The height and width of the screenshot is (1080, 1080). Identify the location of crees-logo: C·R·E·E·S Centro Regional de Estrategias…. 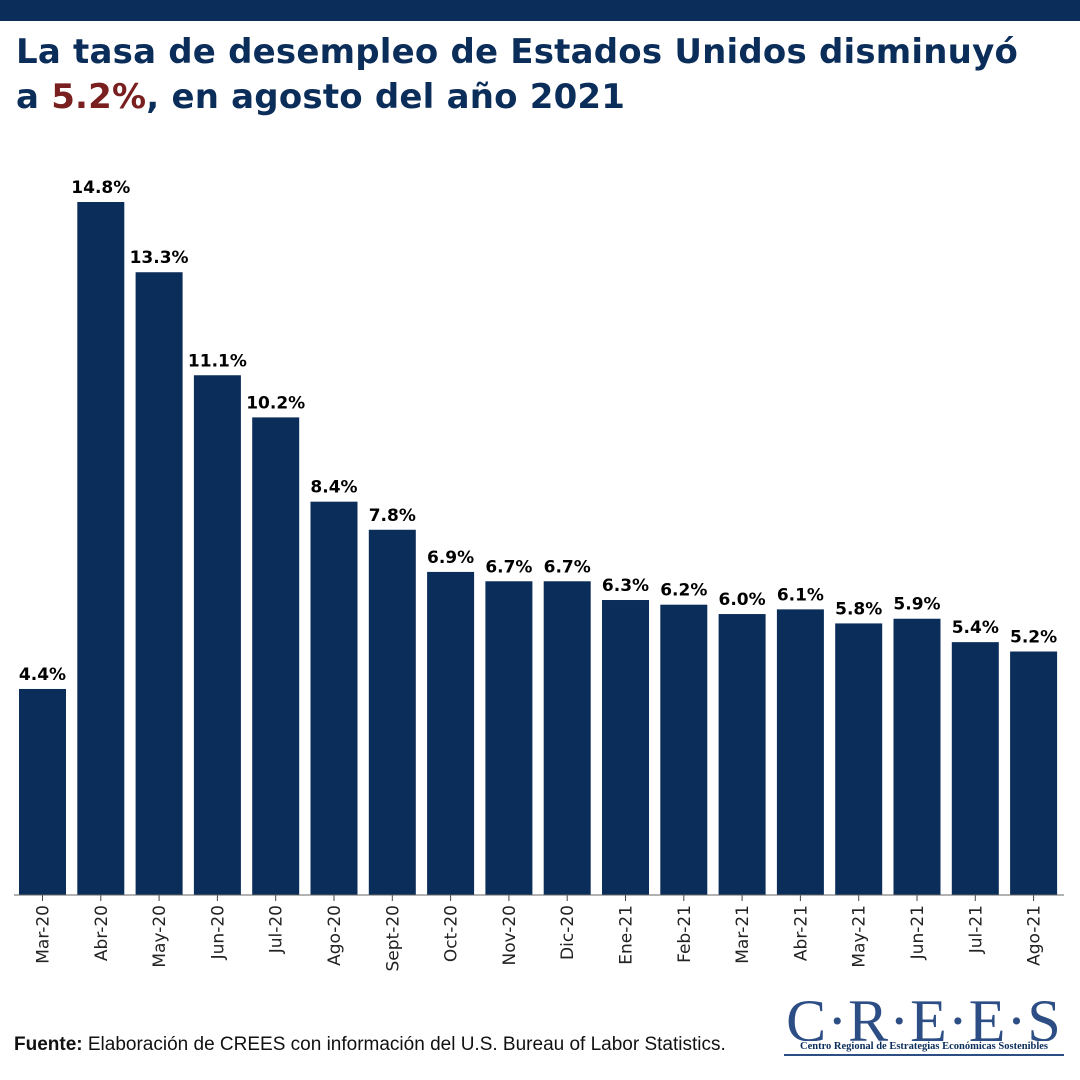
(924, 1030).